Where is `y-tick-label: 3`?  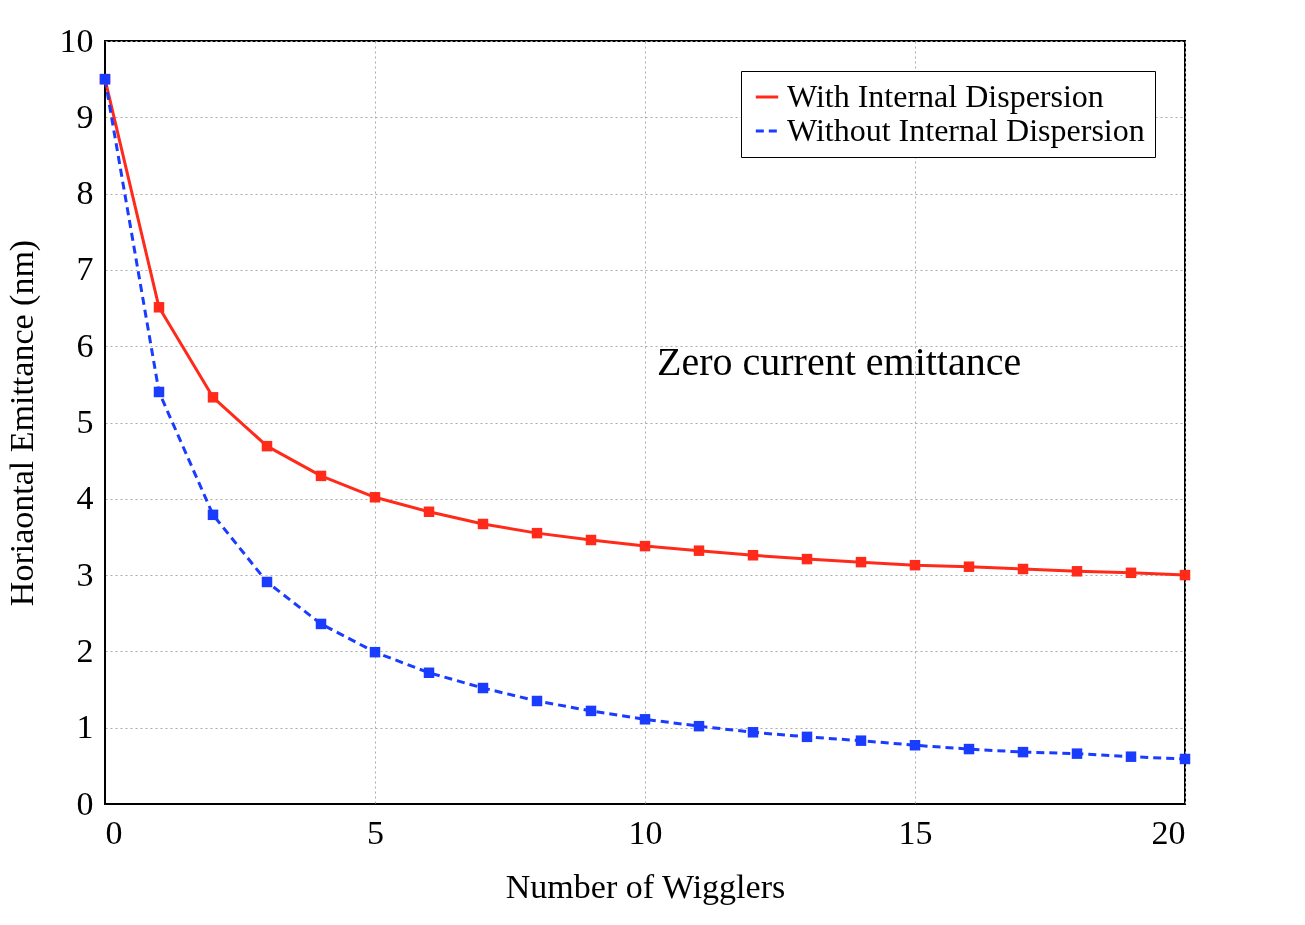
y-tick-label: 3 is located at coordinates (85, 574).